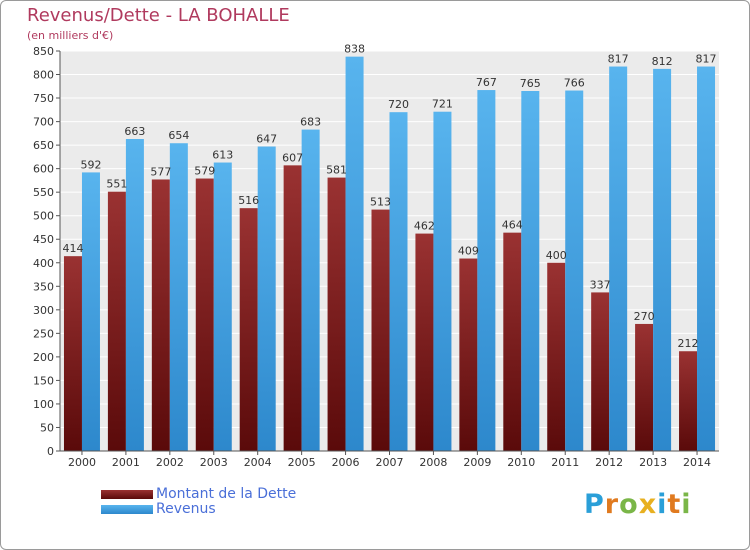  Describe the element at coordinates (222, 155) in the screenshot. I see `data-label-revenus: 613` at that location.